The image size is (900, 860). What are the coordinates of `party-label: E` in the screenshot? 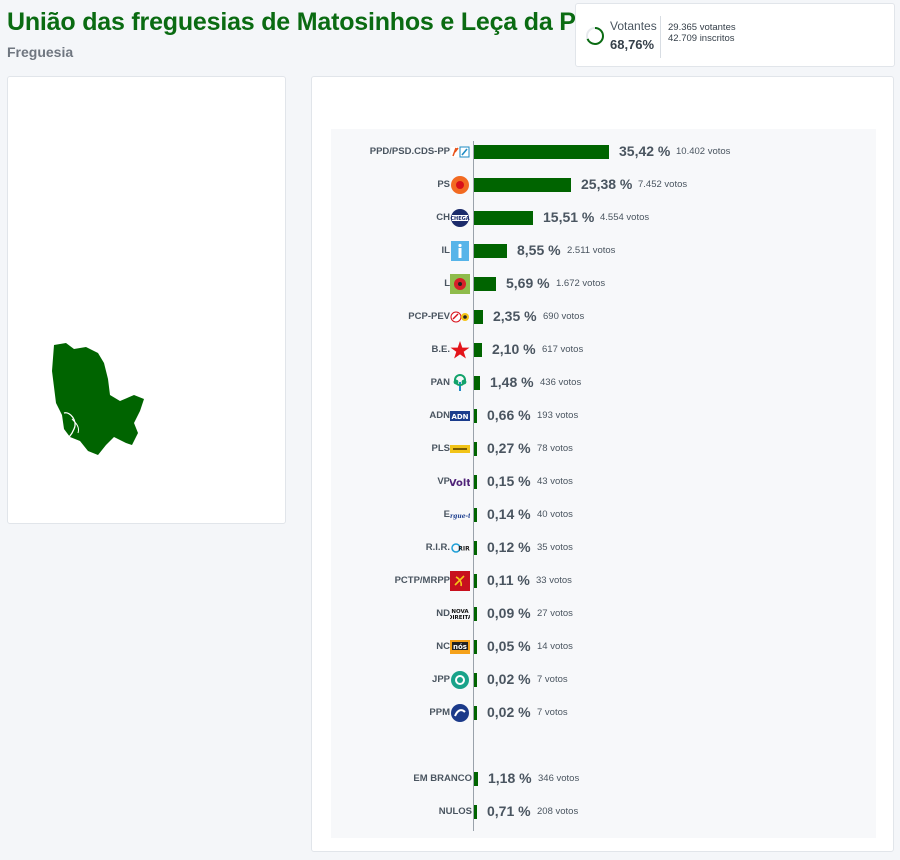 It's located at (446, 514).